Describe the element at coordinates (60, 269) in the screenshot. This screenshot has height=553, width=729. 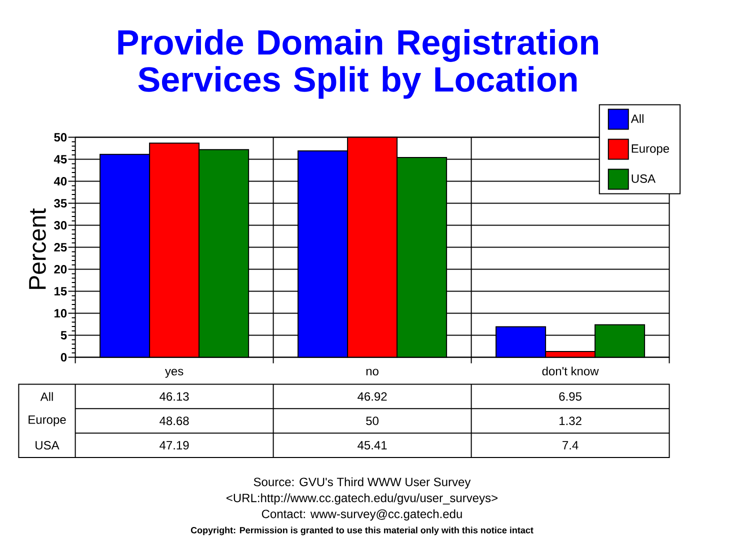
I see `y-tick-label: 20` at that location.